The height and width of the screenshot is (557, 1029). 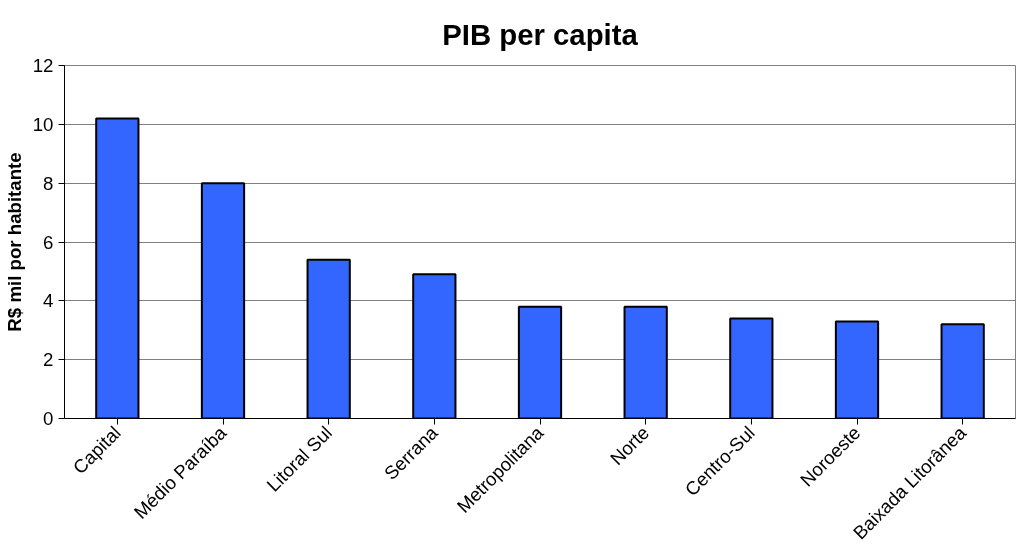 I want to click on y-tick-label: 0, so click(x=48, y=418).